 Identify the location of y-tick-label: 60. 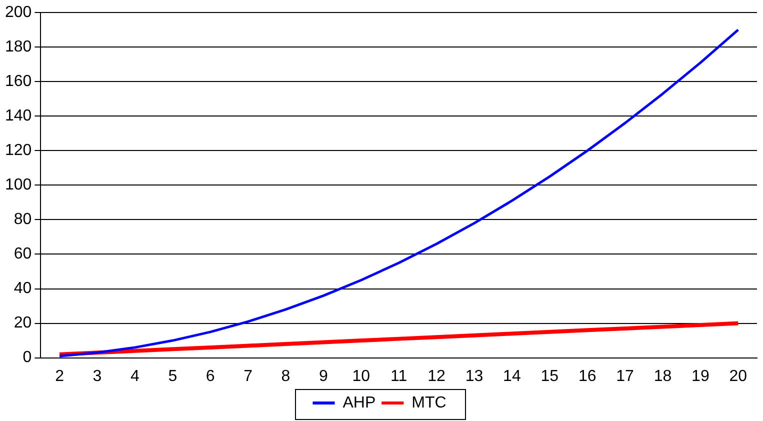
(23, 254).